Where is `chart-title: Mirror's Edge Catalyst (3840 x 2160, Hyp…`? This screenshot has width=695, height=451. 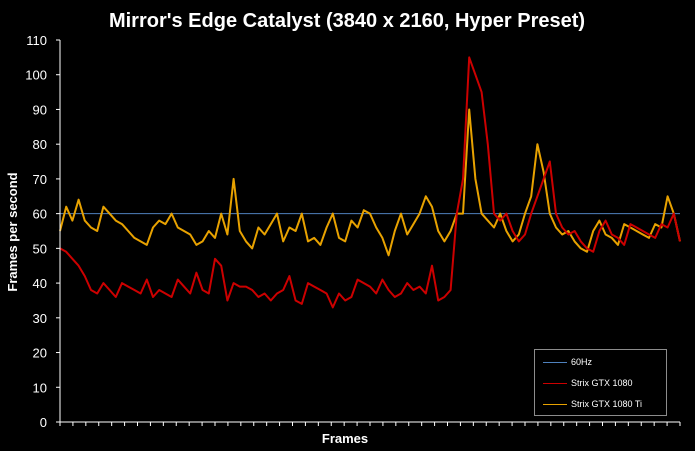 chart-title: Mirror's Edge Catalyst (3840 x 2160, Hyp… is located at coordinates (347, 21).